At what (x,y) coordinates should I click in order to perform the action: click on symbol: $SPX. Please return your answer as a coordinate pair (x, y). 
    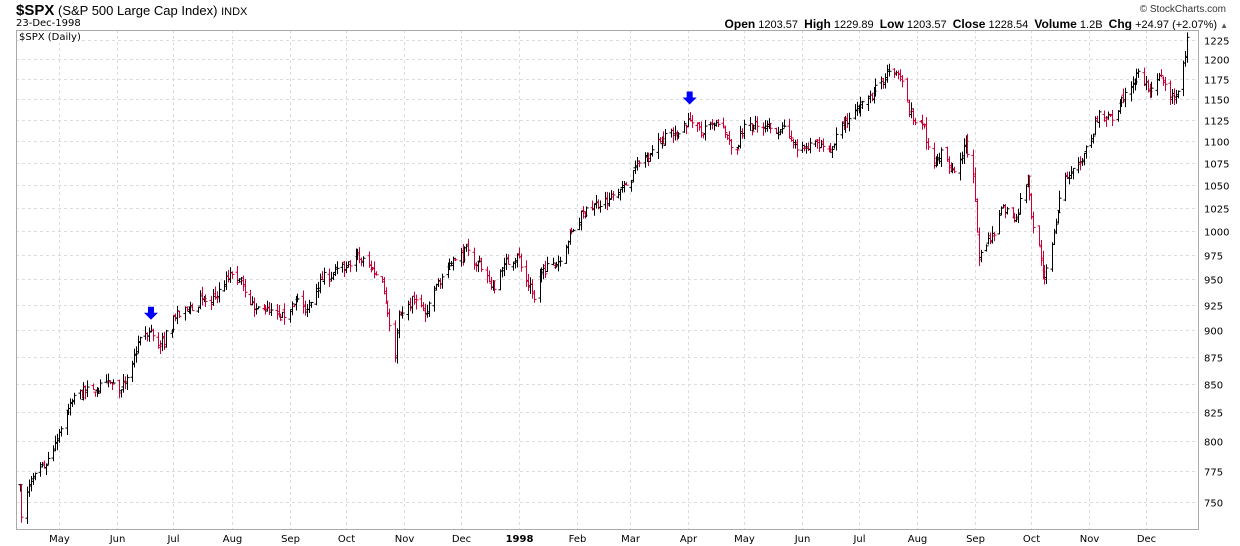
    Looking at the image, I should click on (35, 10).